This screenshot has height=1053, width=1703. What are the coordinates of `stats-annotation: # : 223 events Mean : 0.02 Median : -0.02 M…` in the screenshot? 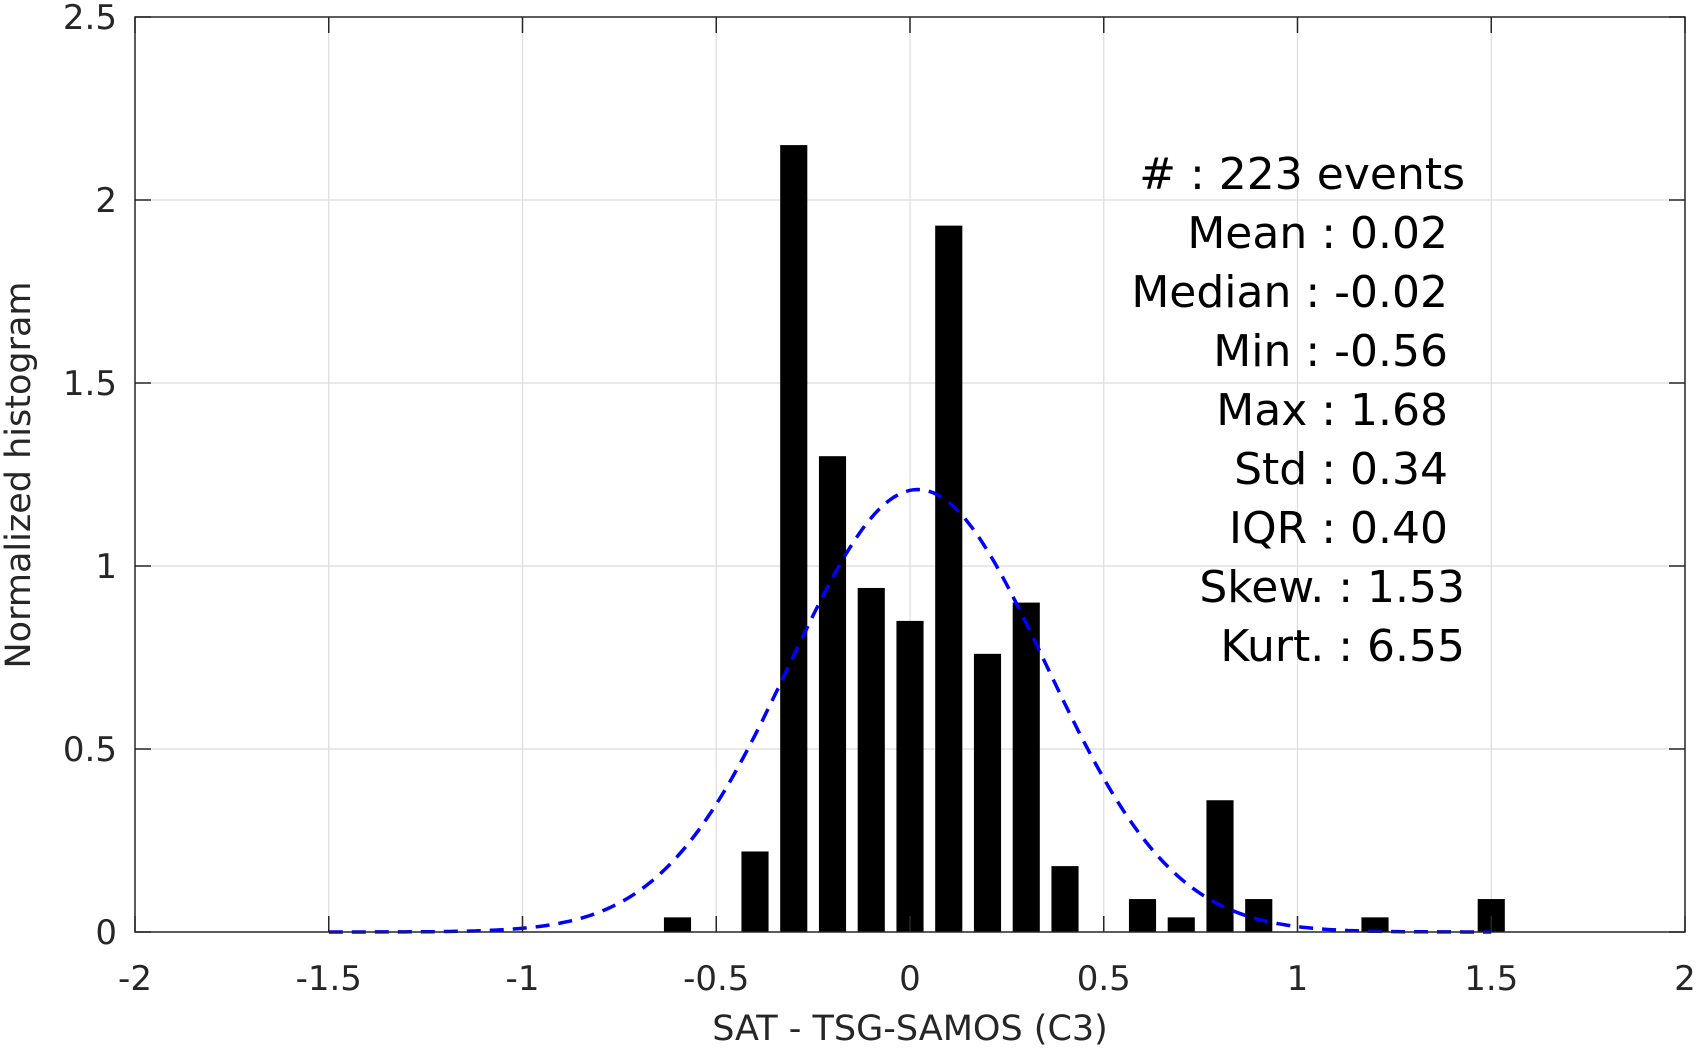 It's located at (1298, 410).